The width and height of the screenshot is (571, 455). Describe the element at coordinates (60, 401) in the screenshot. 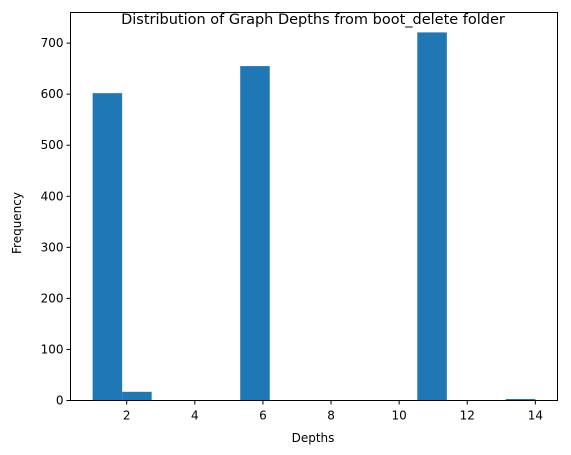

I see `y-tick-label: 0` at that location.